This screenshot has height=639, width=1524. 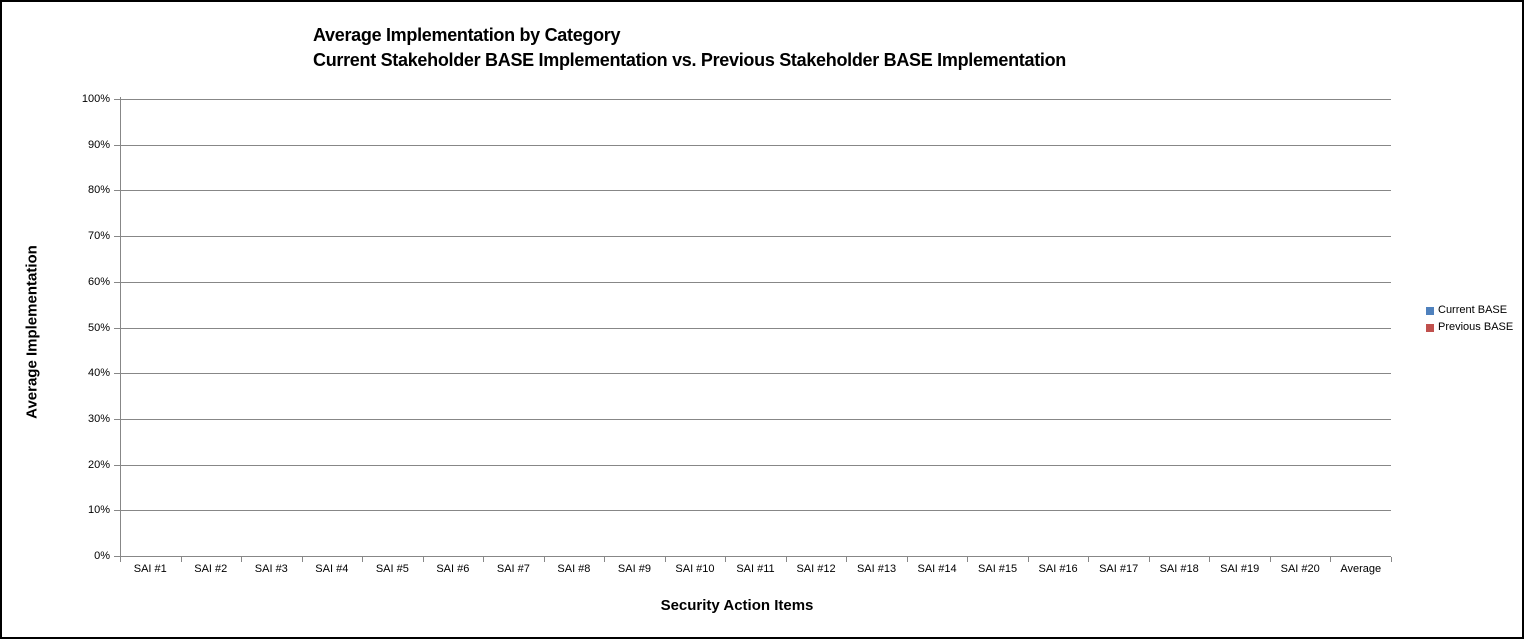 I want to click on x-tick-label: SAI #18, so click(x=1179, y=569).